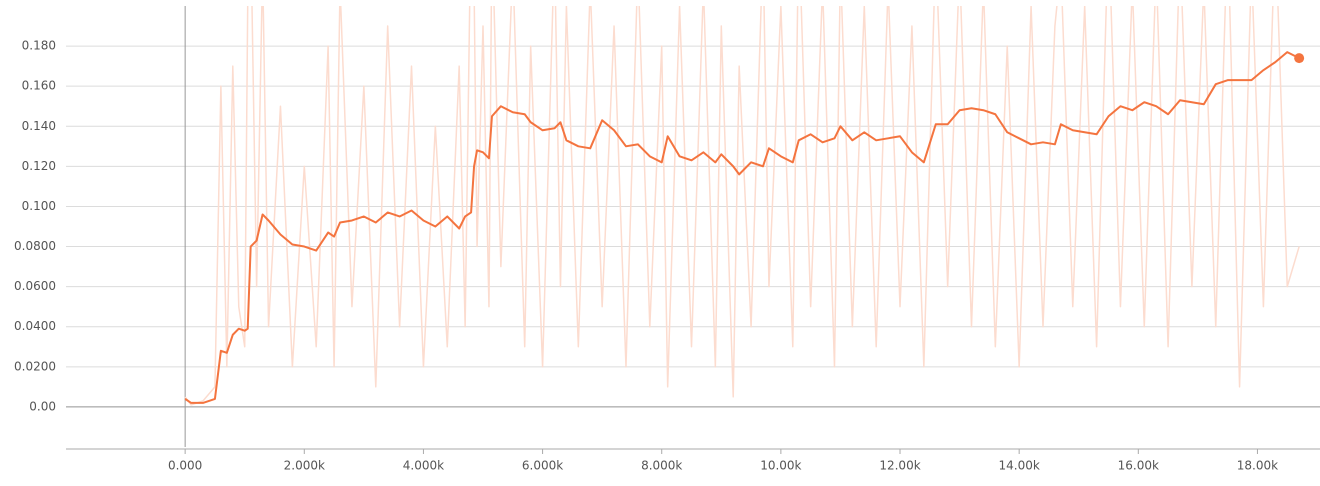 The image size is (1320, 486). I want to click on y-tick-label: 0.0600, so click(35, 286).